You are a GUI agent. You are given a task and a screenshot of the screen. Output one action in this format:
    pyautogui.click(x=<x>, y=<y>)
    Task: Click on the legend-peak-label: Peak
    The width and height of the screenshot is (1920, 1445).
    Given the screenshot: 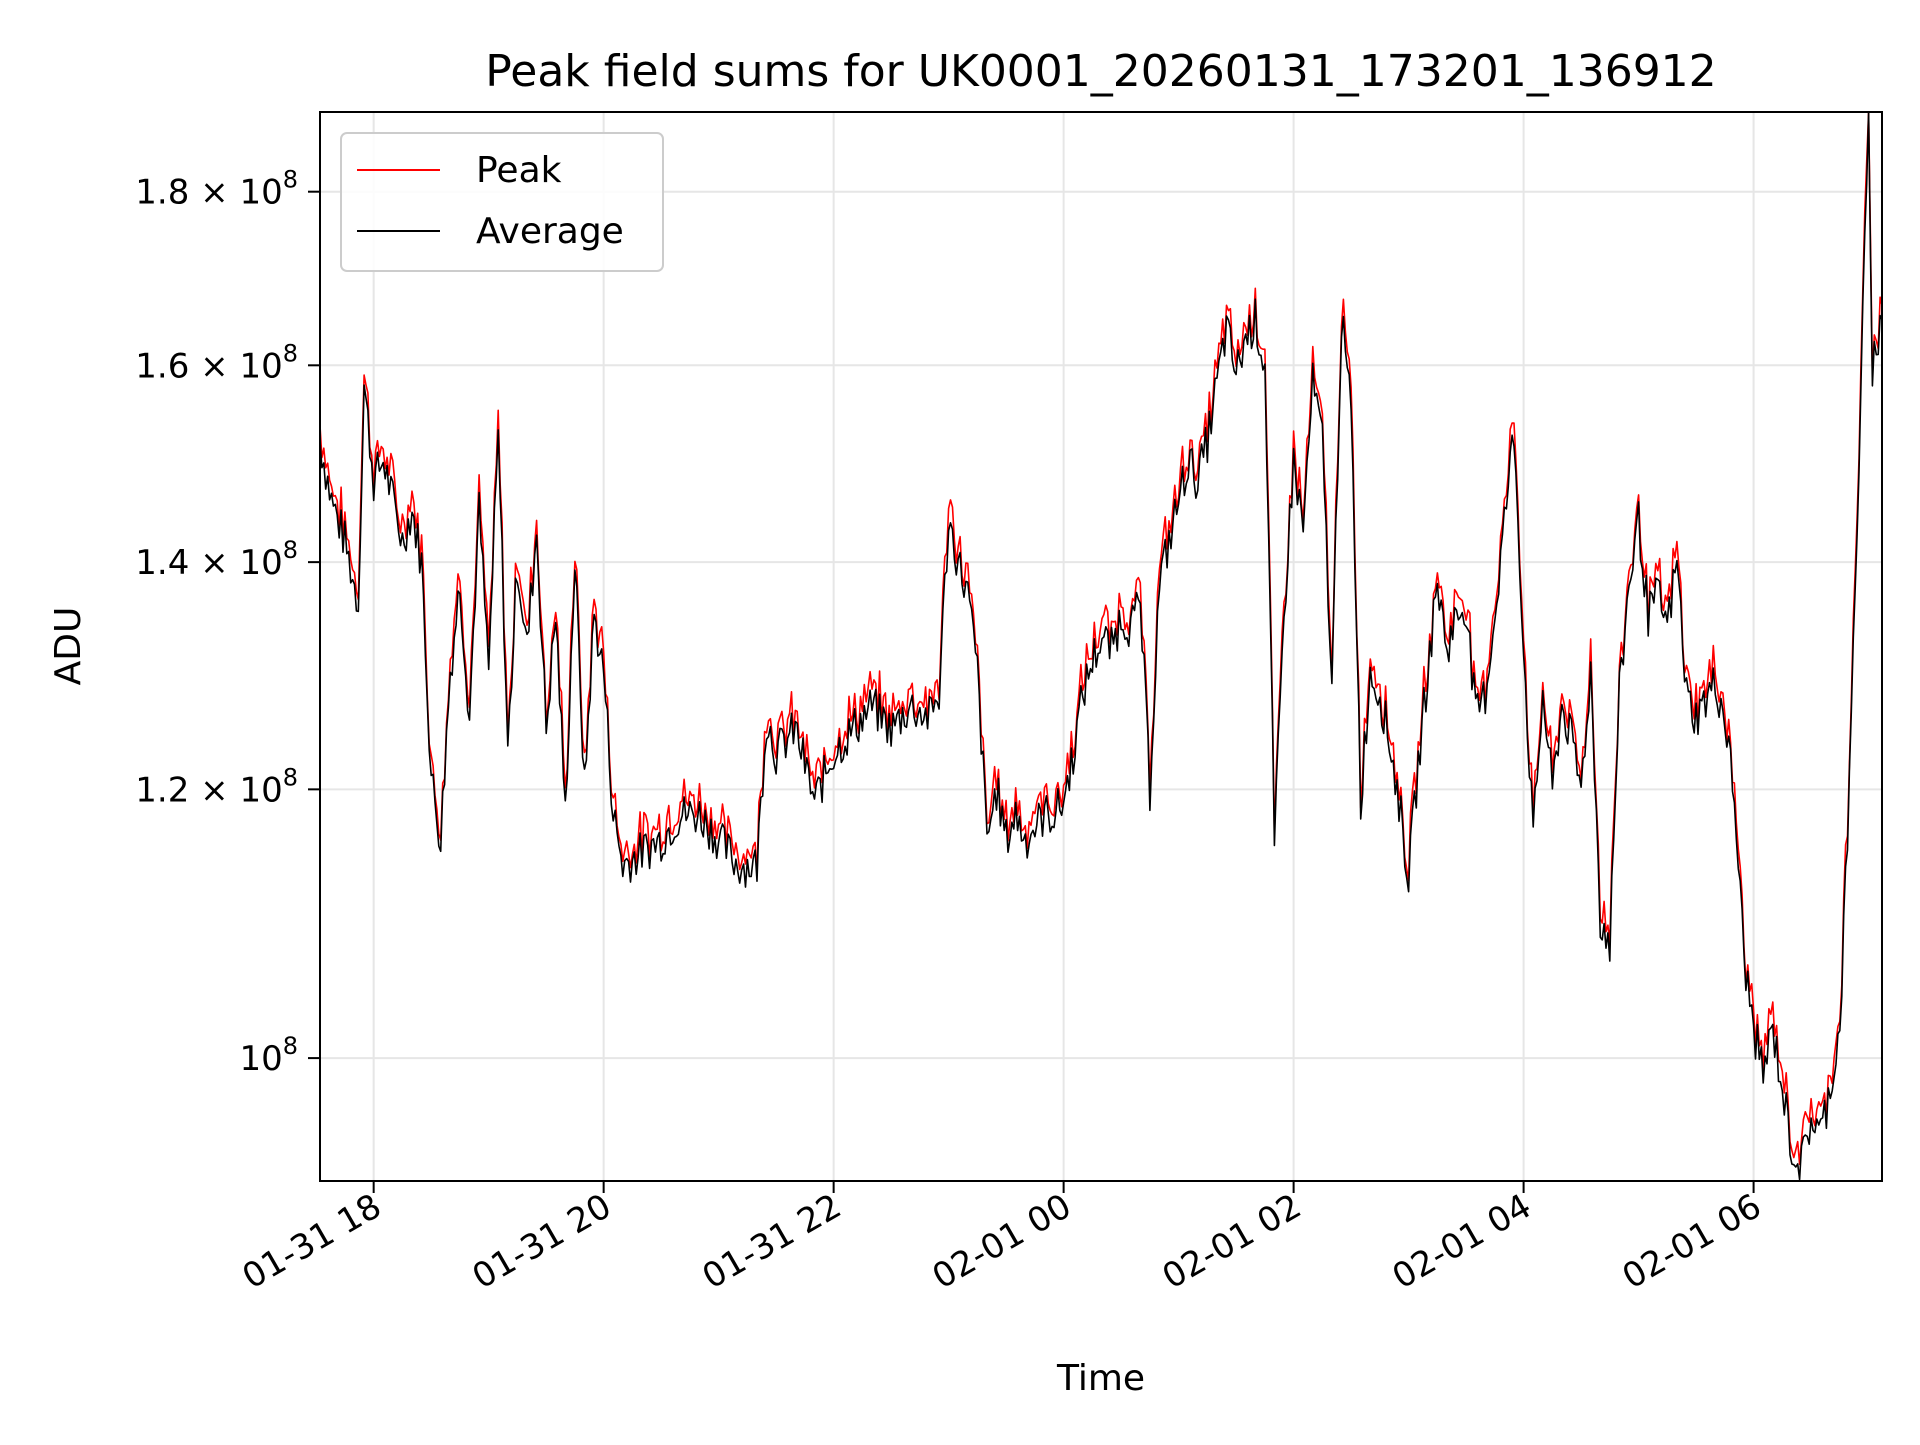 What is the action you would take?
    pyautogui.click(x=519, y=170)
    